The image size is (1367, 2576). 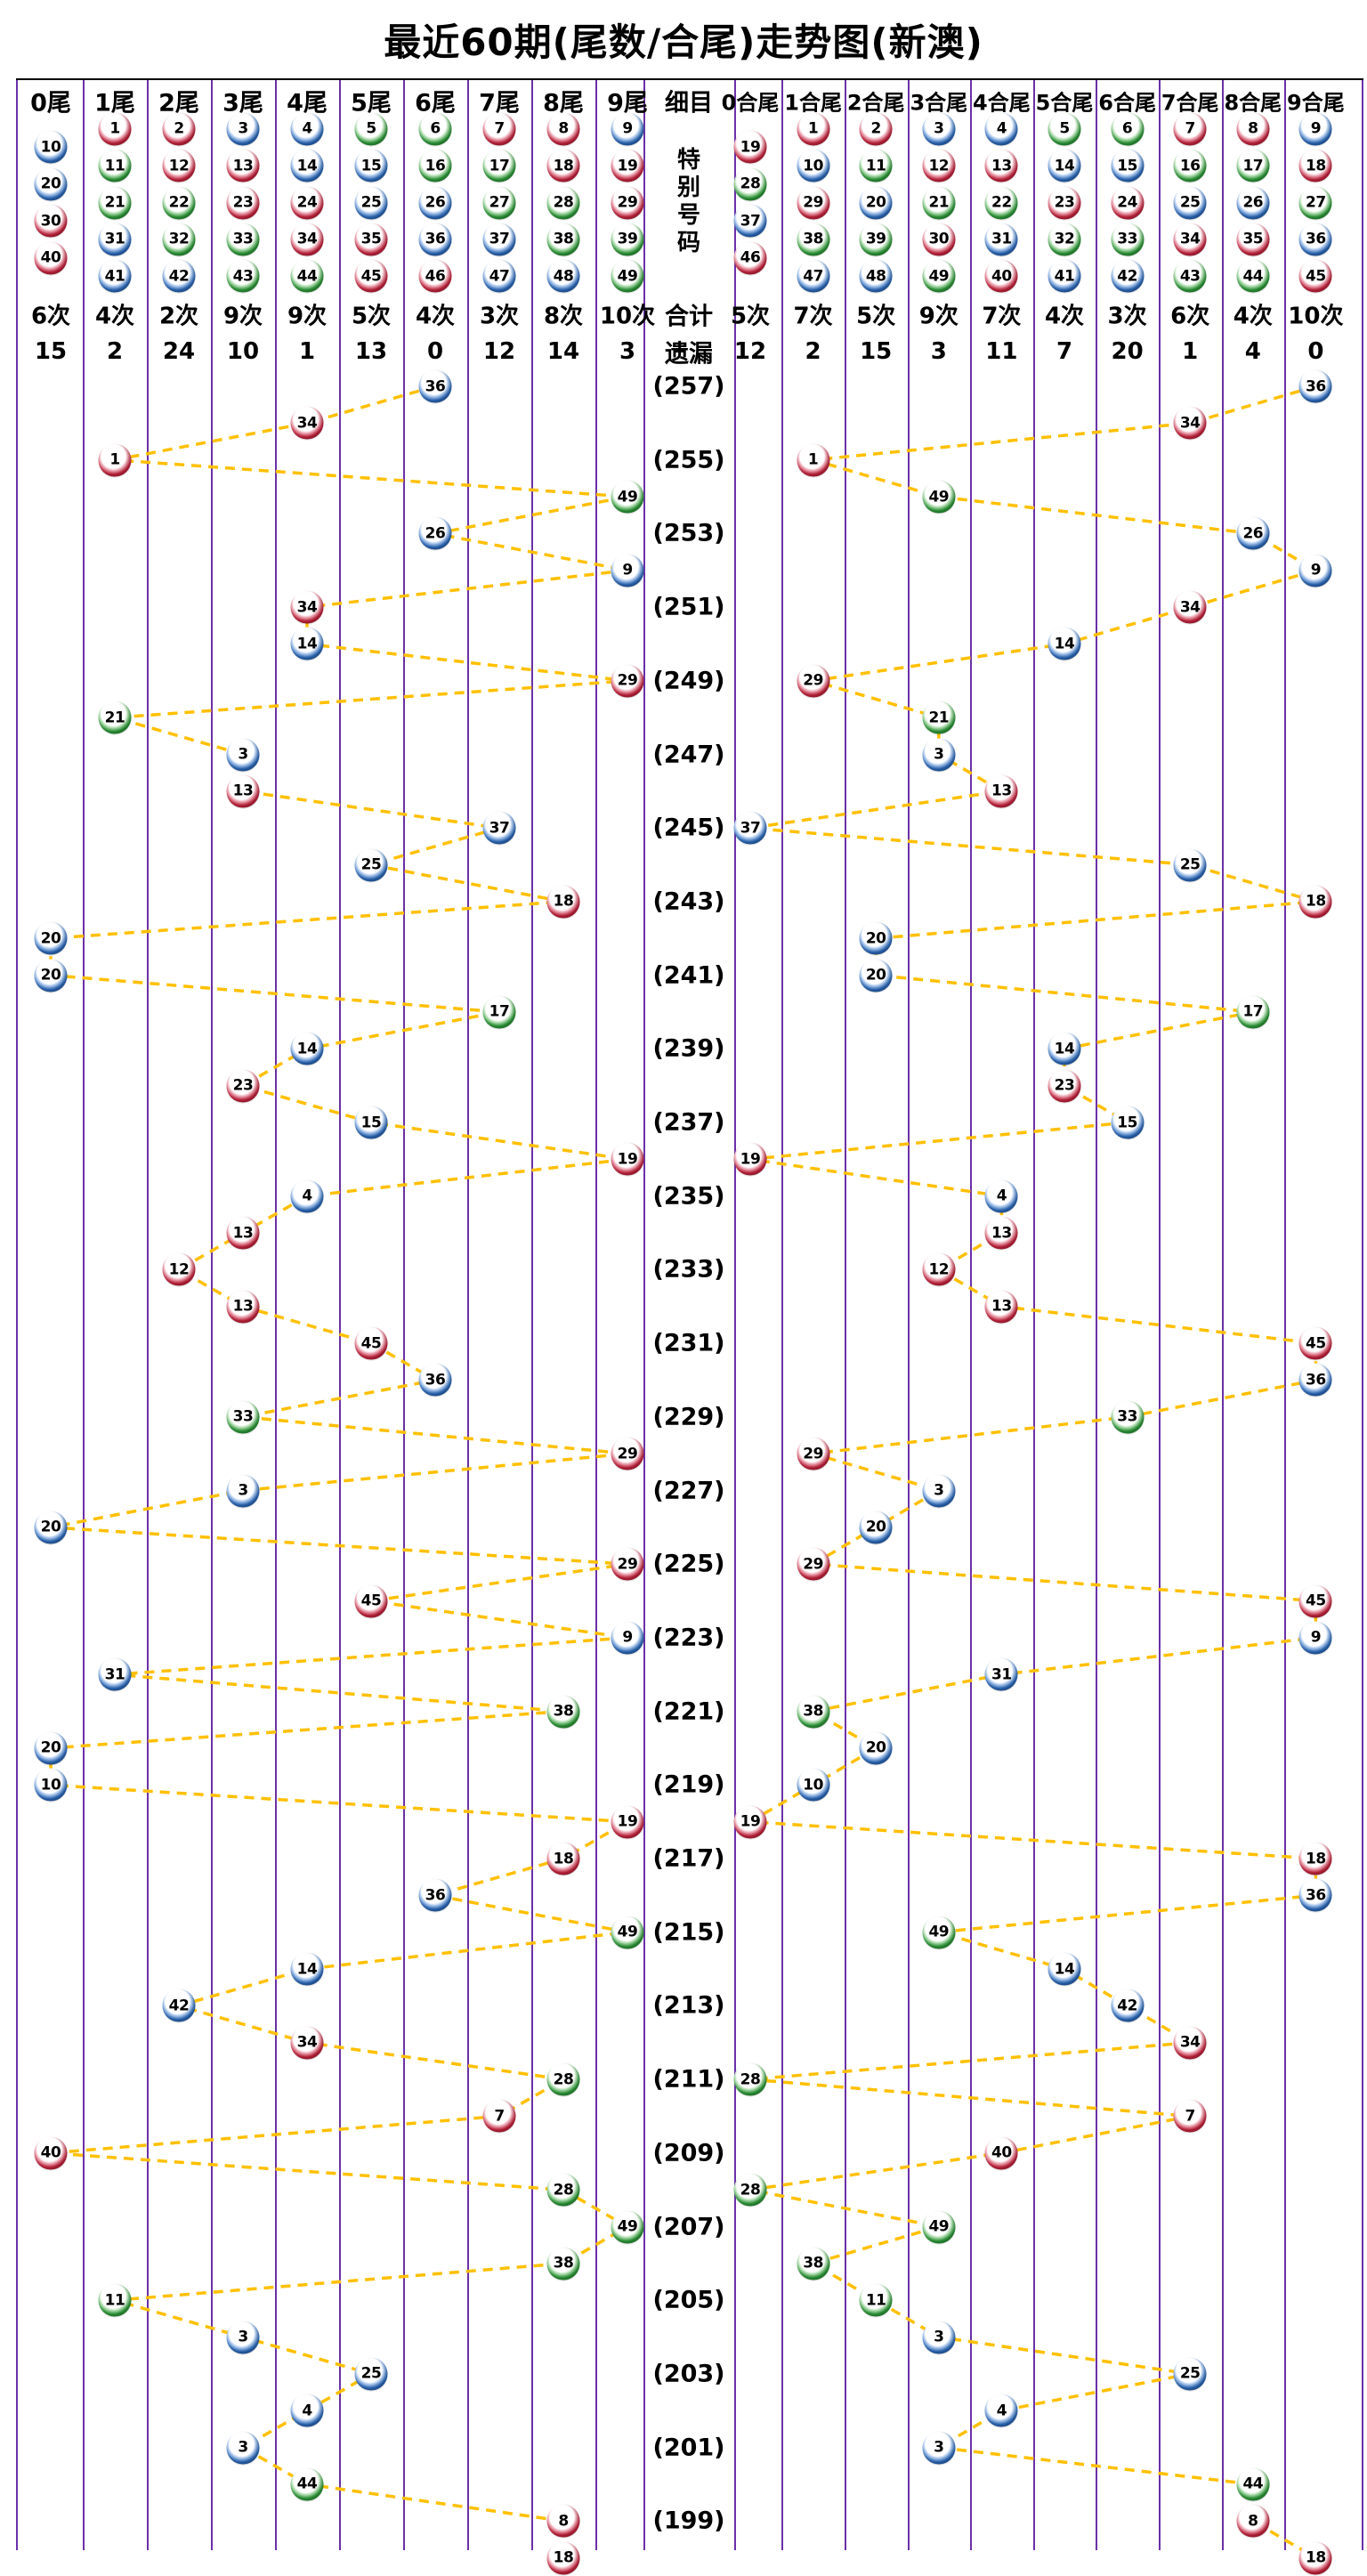 I want to click on palette-ball-right-19: 19, so click(x=750, y=147).